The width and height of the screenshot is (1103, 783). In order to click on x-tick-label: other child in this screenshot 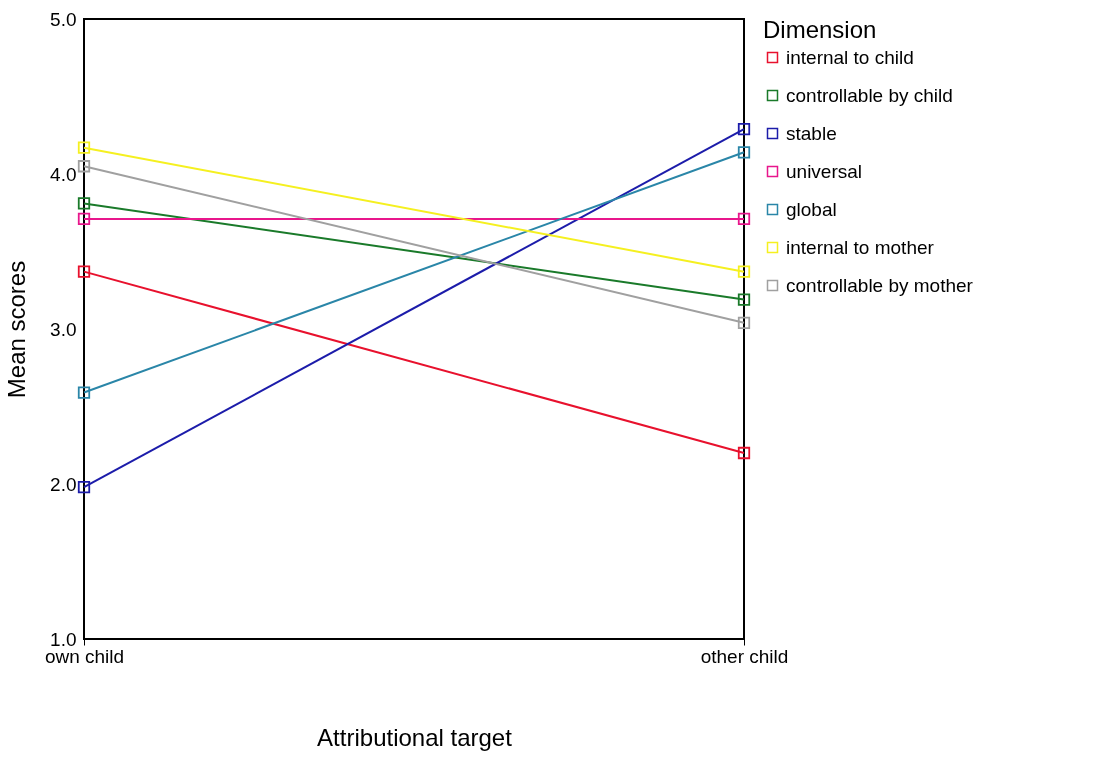, I will do `click(744, 656)`.